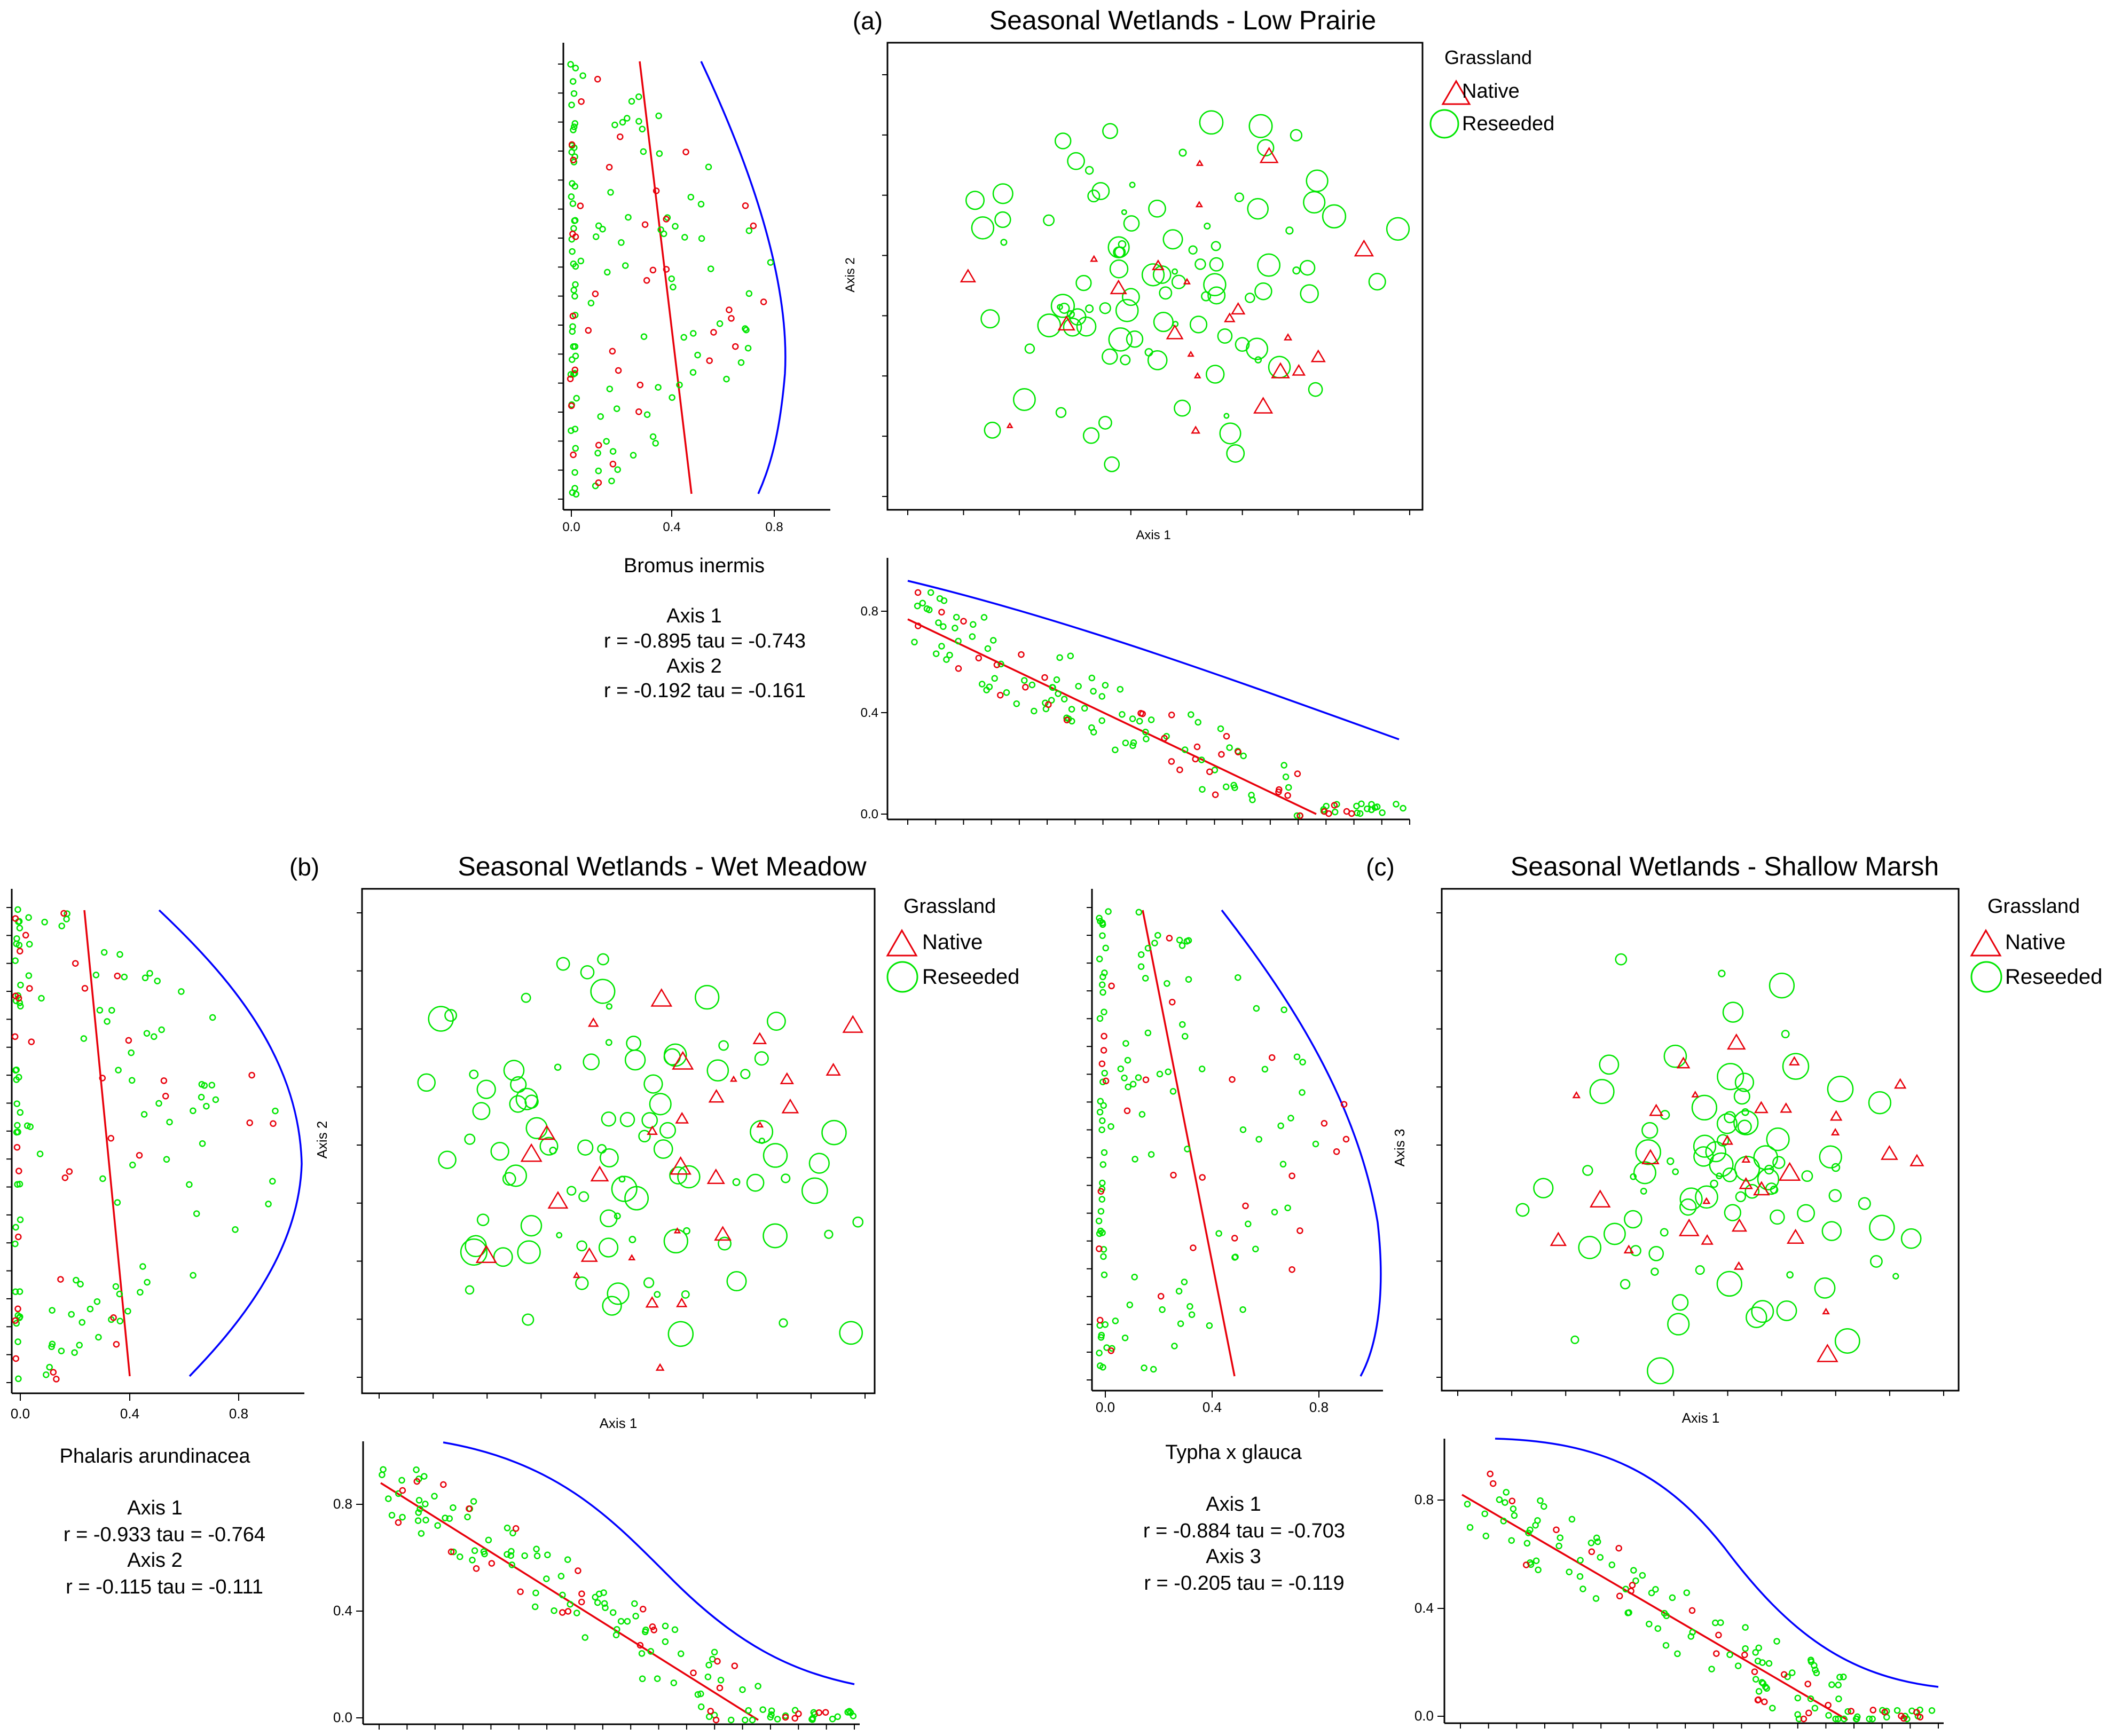 This screenshot has height=1736, width=2114. What do you see at coordinates (1183, 20) in the screenshot?
I see `panel-title: Seasonal Wetlands - Low Prairie` at bounding box center [1183, 20].